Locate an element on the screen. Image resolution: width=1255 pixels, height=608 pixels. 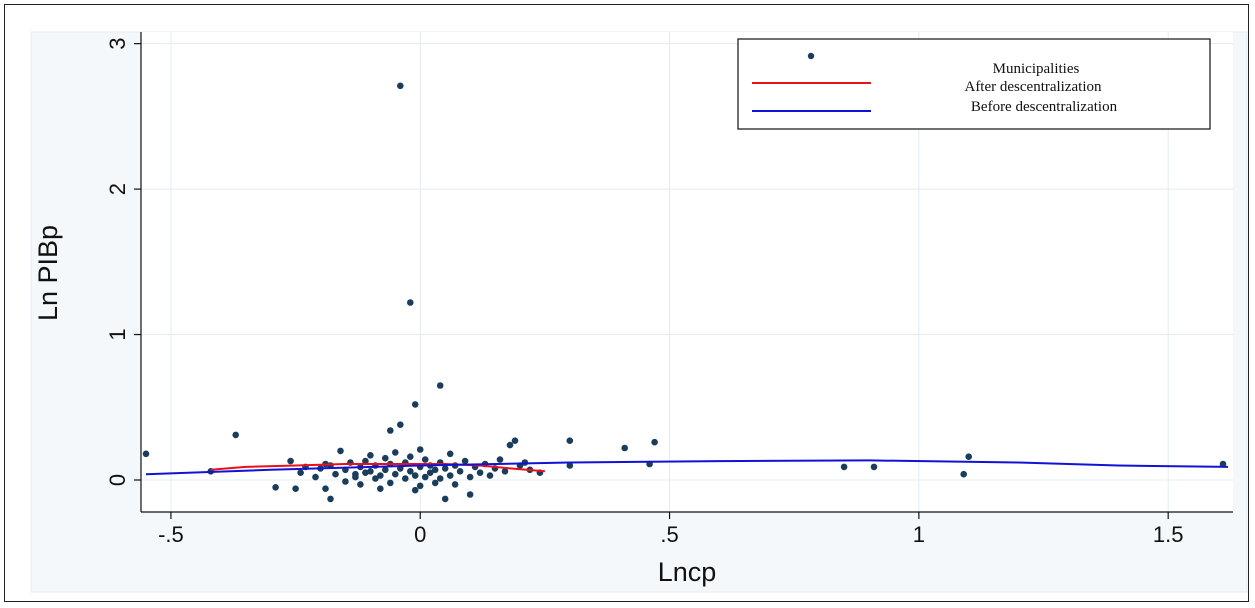
x-tick-label-0: -.5 is located at coordinates (171, 534).